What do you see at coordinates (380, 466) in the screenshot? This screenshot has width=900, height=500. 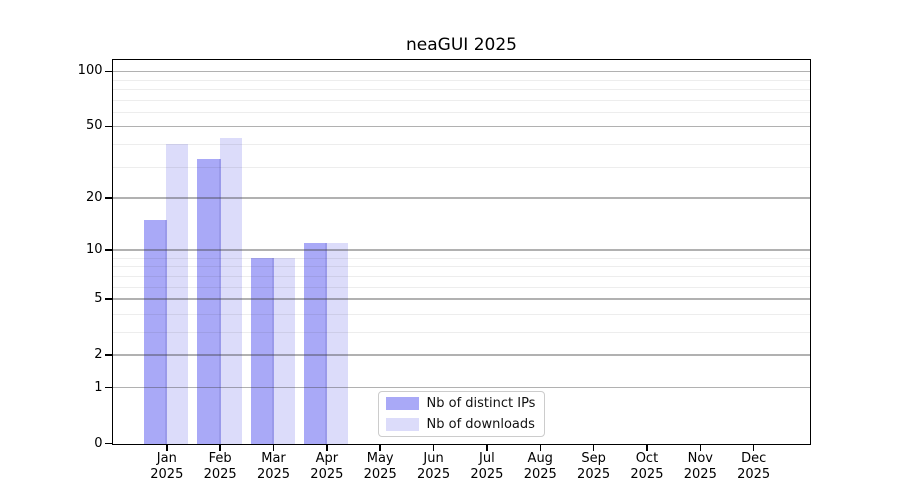 I see `x-tick-label-may: May 2025` at bounding box center [380, 466].